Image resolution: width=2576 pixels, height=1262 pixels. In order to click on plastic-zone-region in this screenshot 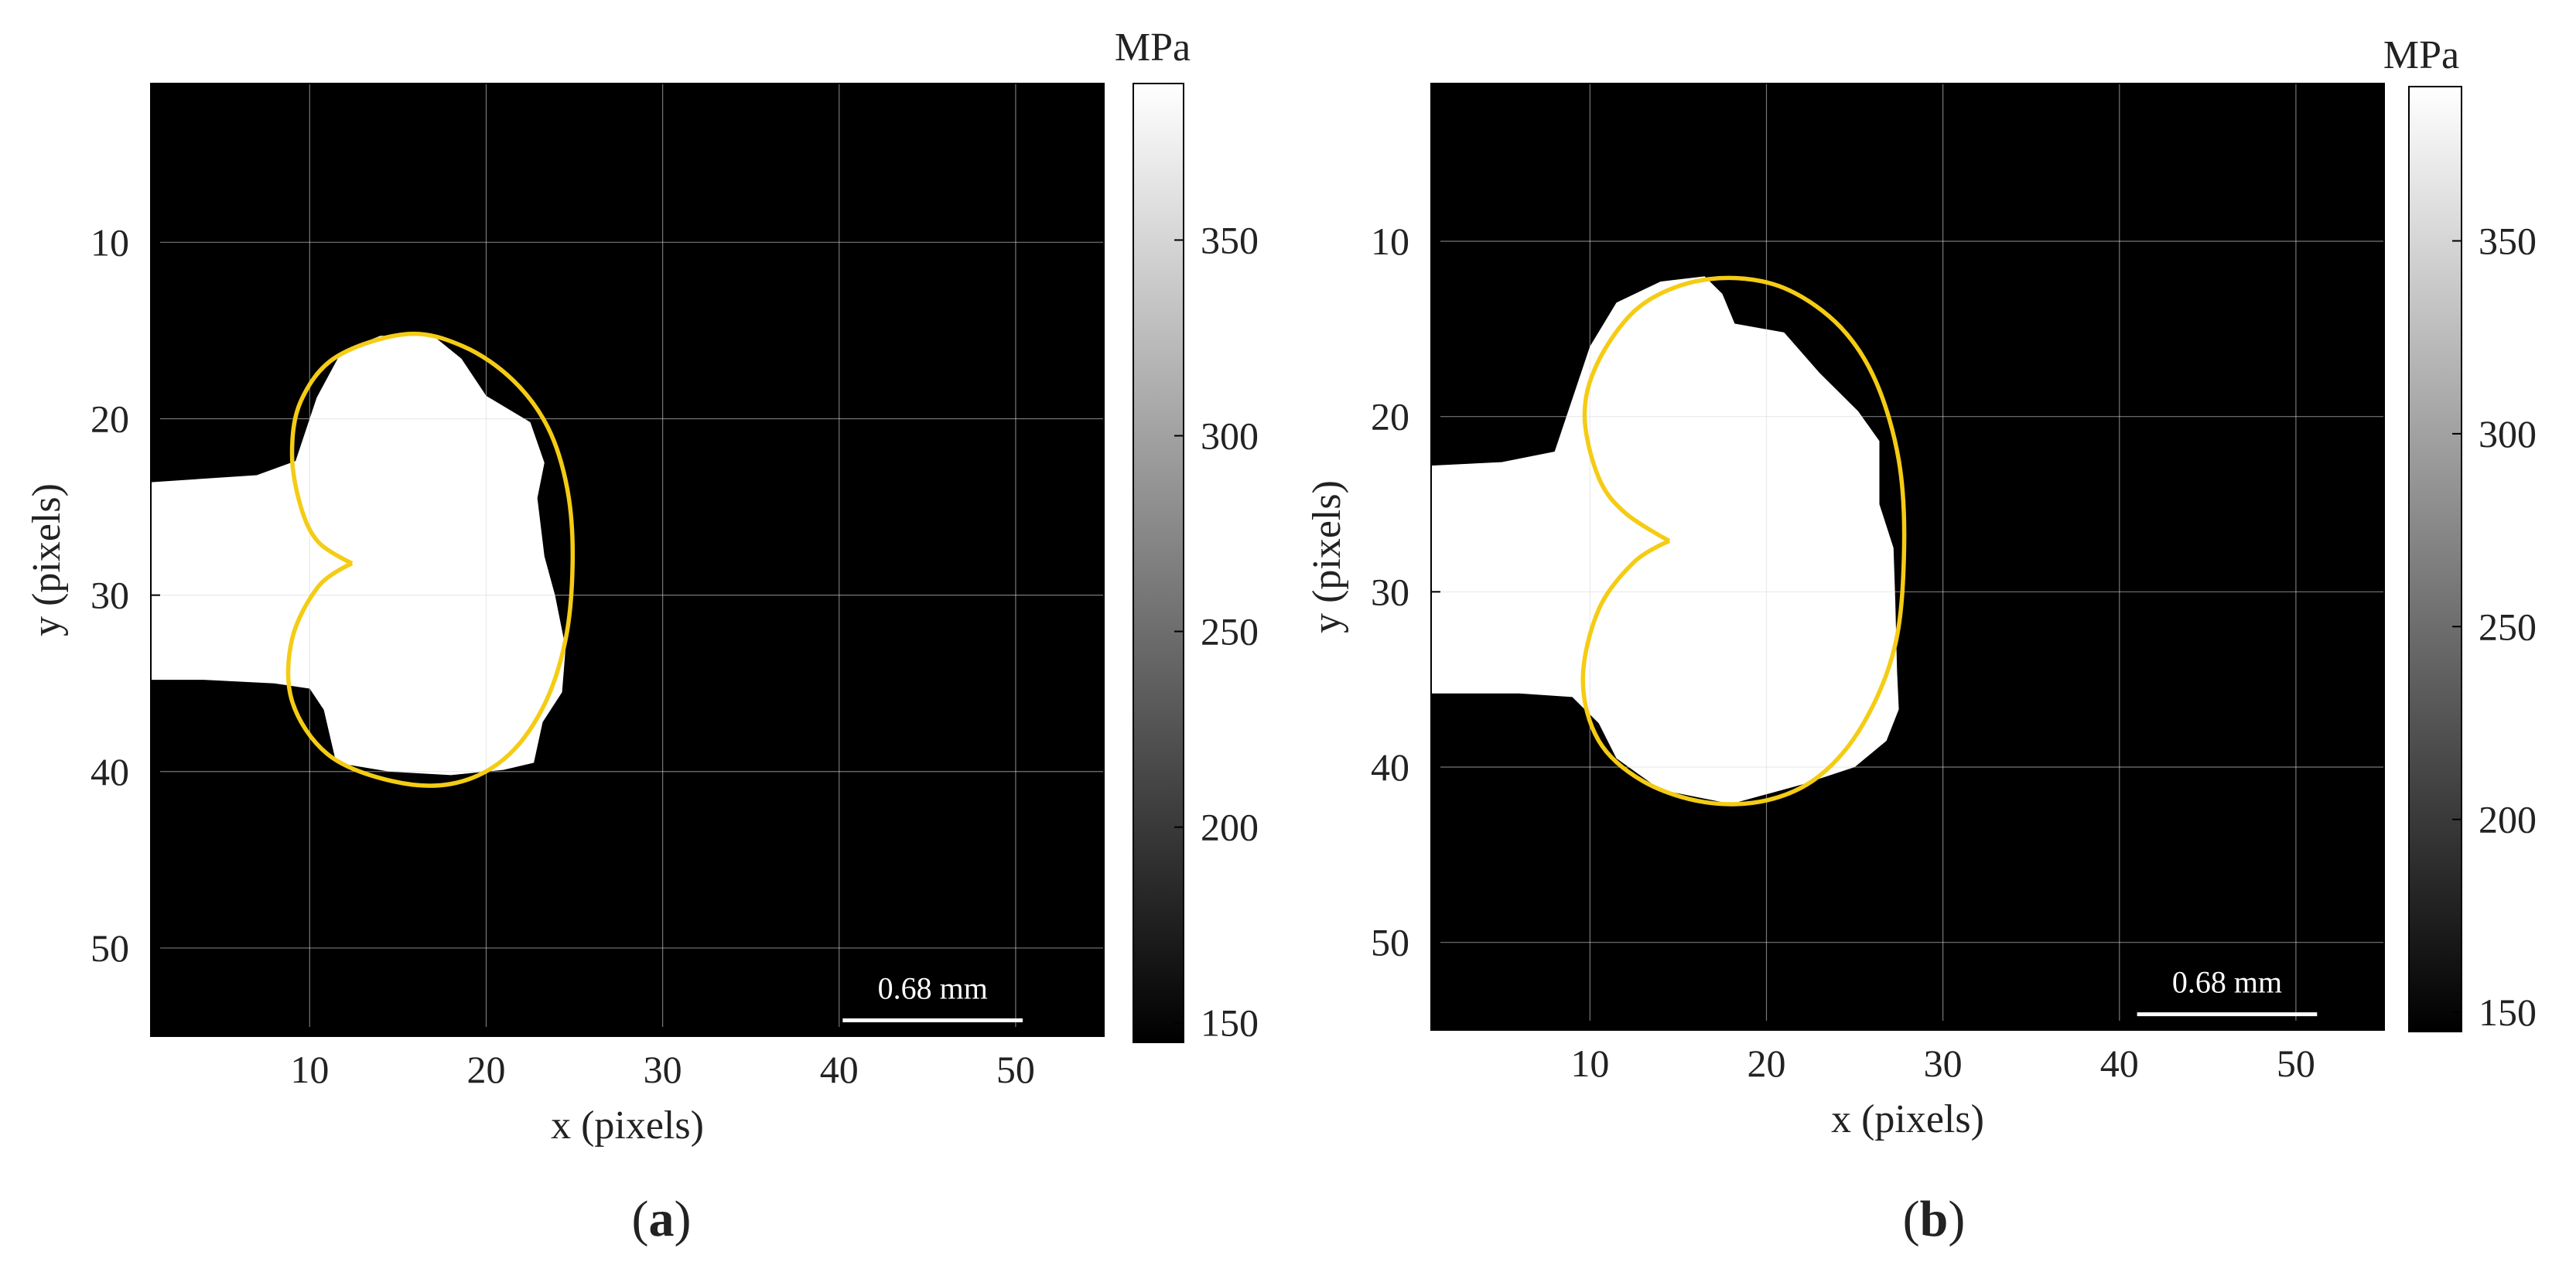, I will do `click(358, 556)`.